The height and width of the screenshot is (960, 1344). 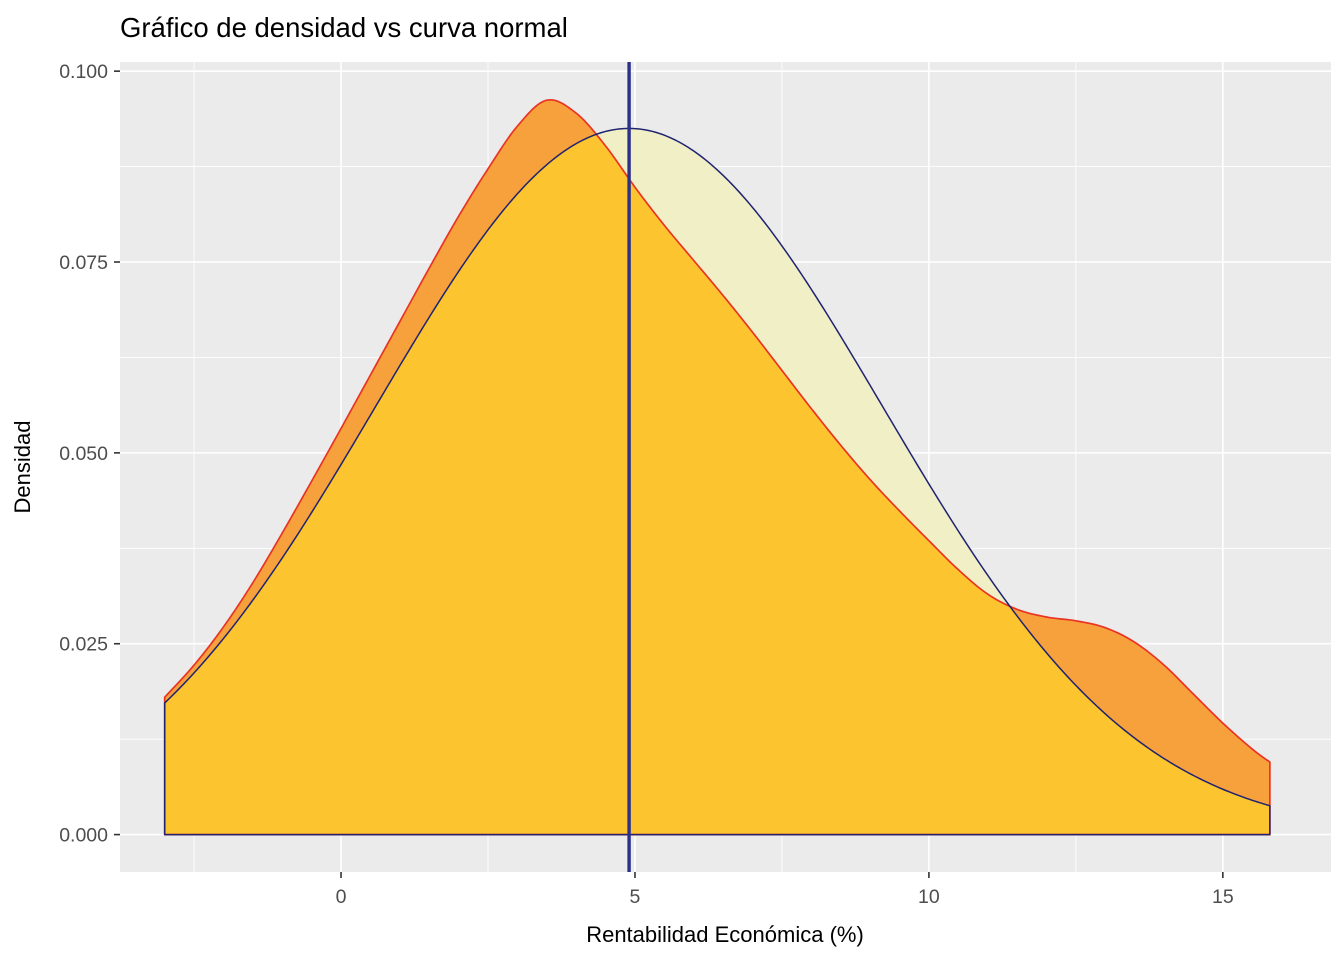 What do you see at coordinates (635, 897) in the screenshot?
I see `x-tick-label: 5` at bounding box center [635, 897].